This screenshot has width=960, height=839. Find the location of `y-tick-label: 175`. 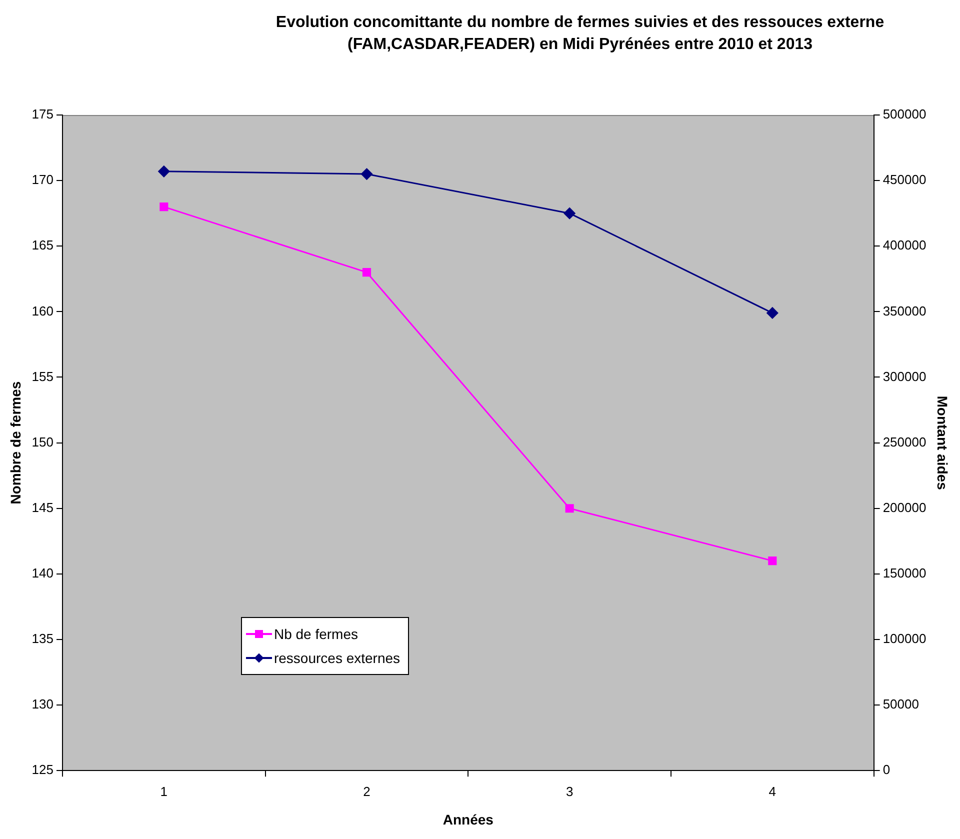

y-tick-label: 175 is located at coordinates (43, 114).